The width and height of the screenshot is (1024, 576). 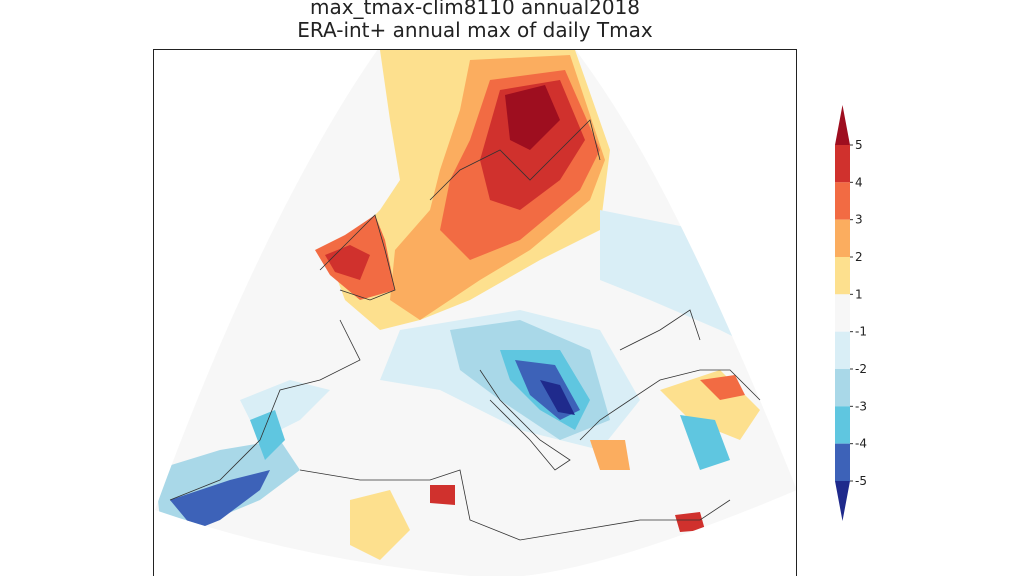 I want to click on colorbar-tick-label: -4, so click(x=861, y=444).